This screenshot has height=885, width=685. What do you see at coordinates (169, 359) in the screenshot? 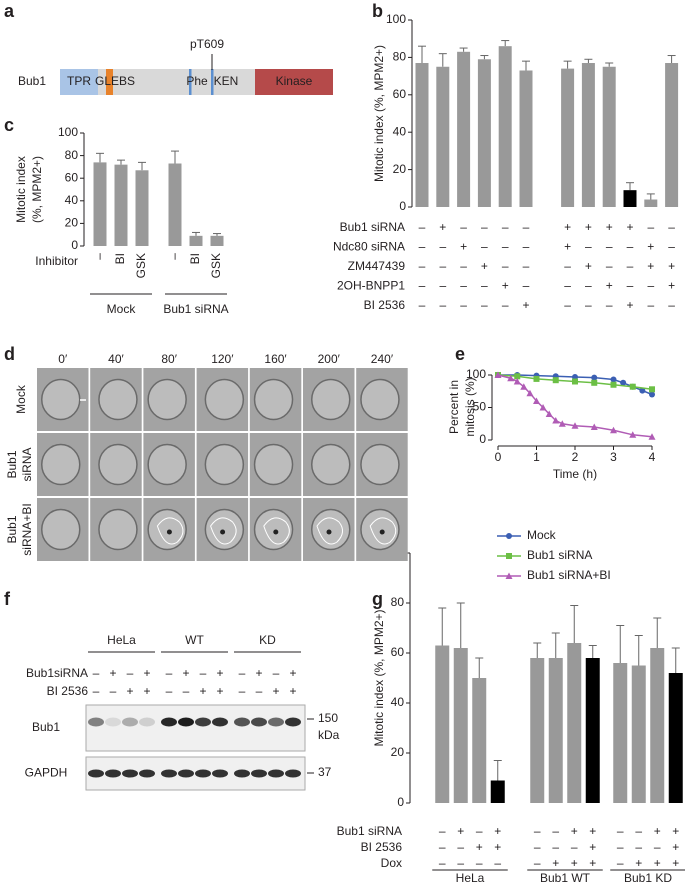
I see `time-label: 80′` at bounding box center [169, 359].